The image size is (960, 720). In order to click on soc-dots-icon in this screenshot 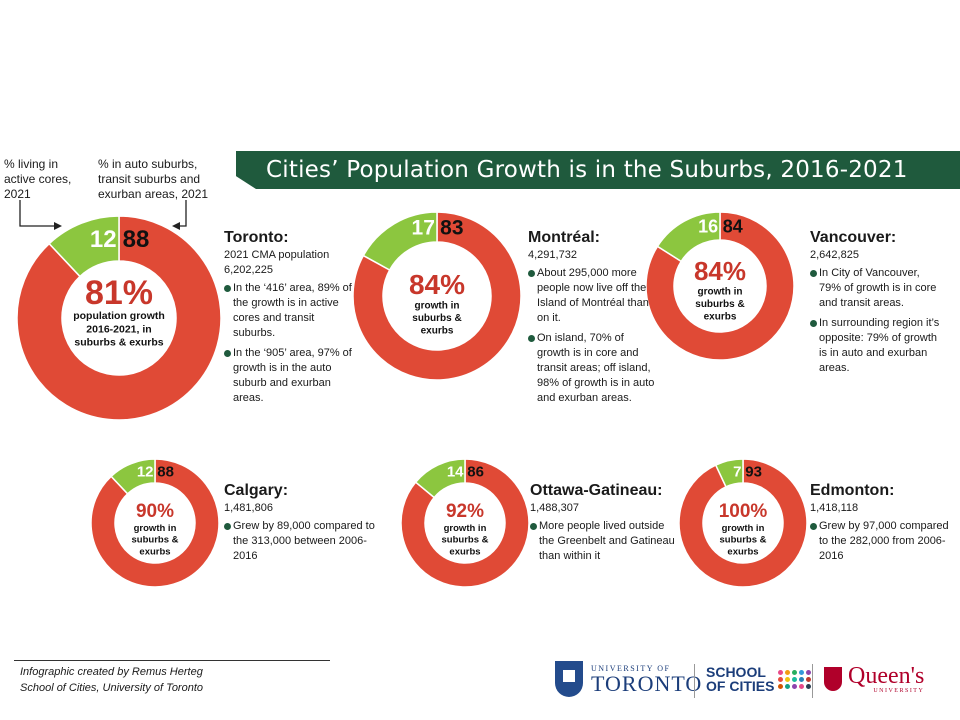, I will do `click(795, 679)`.